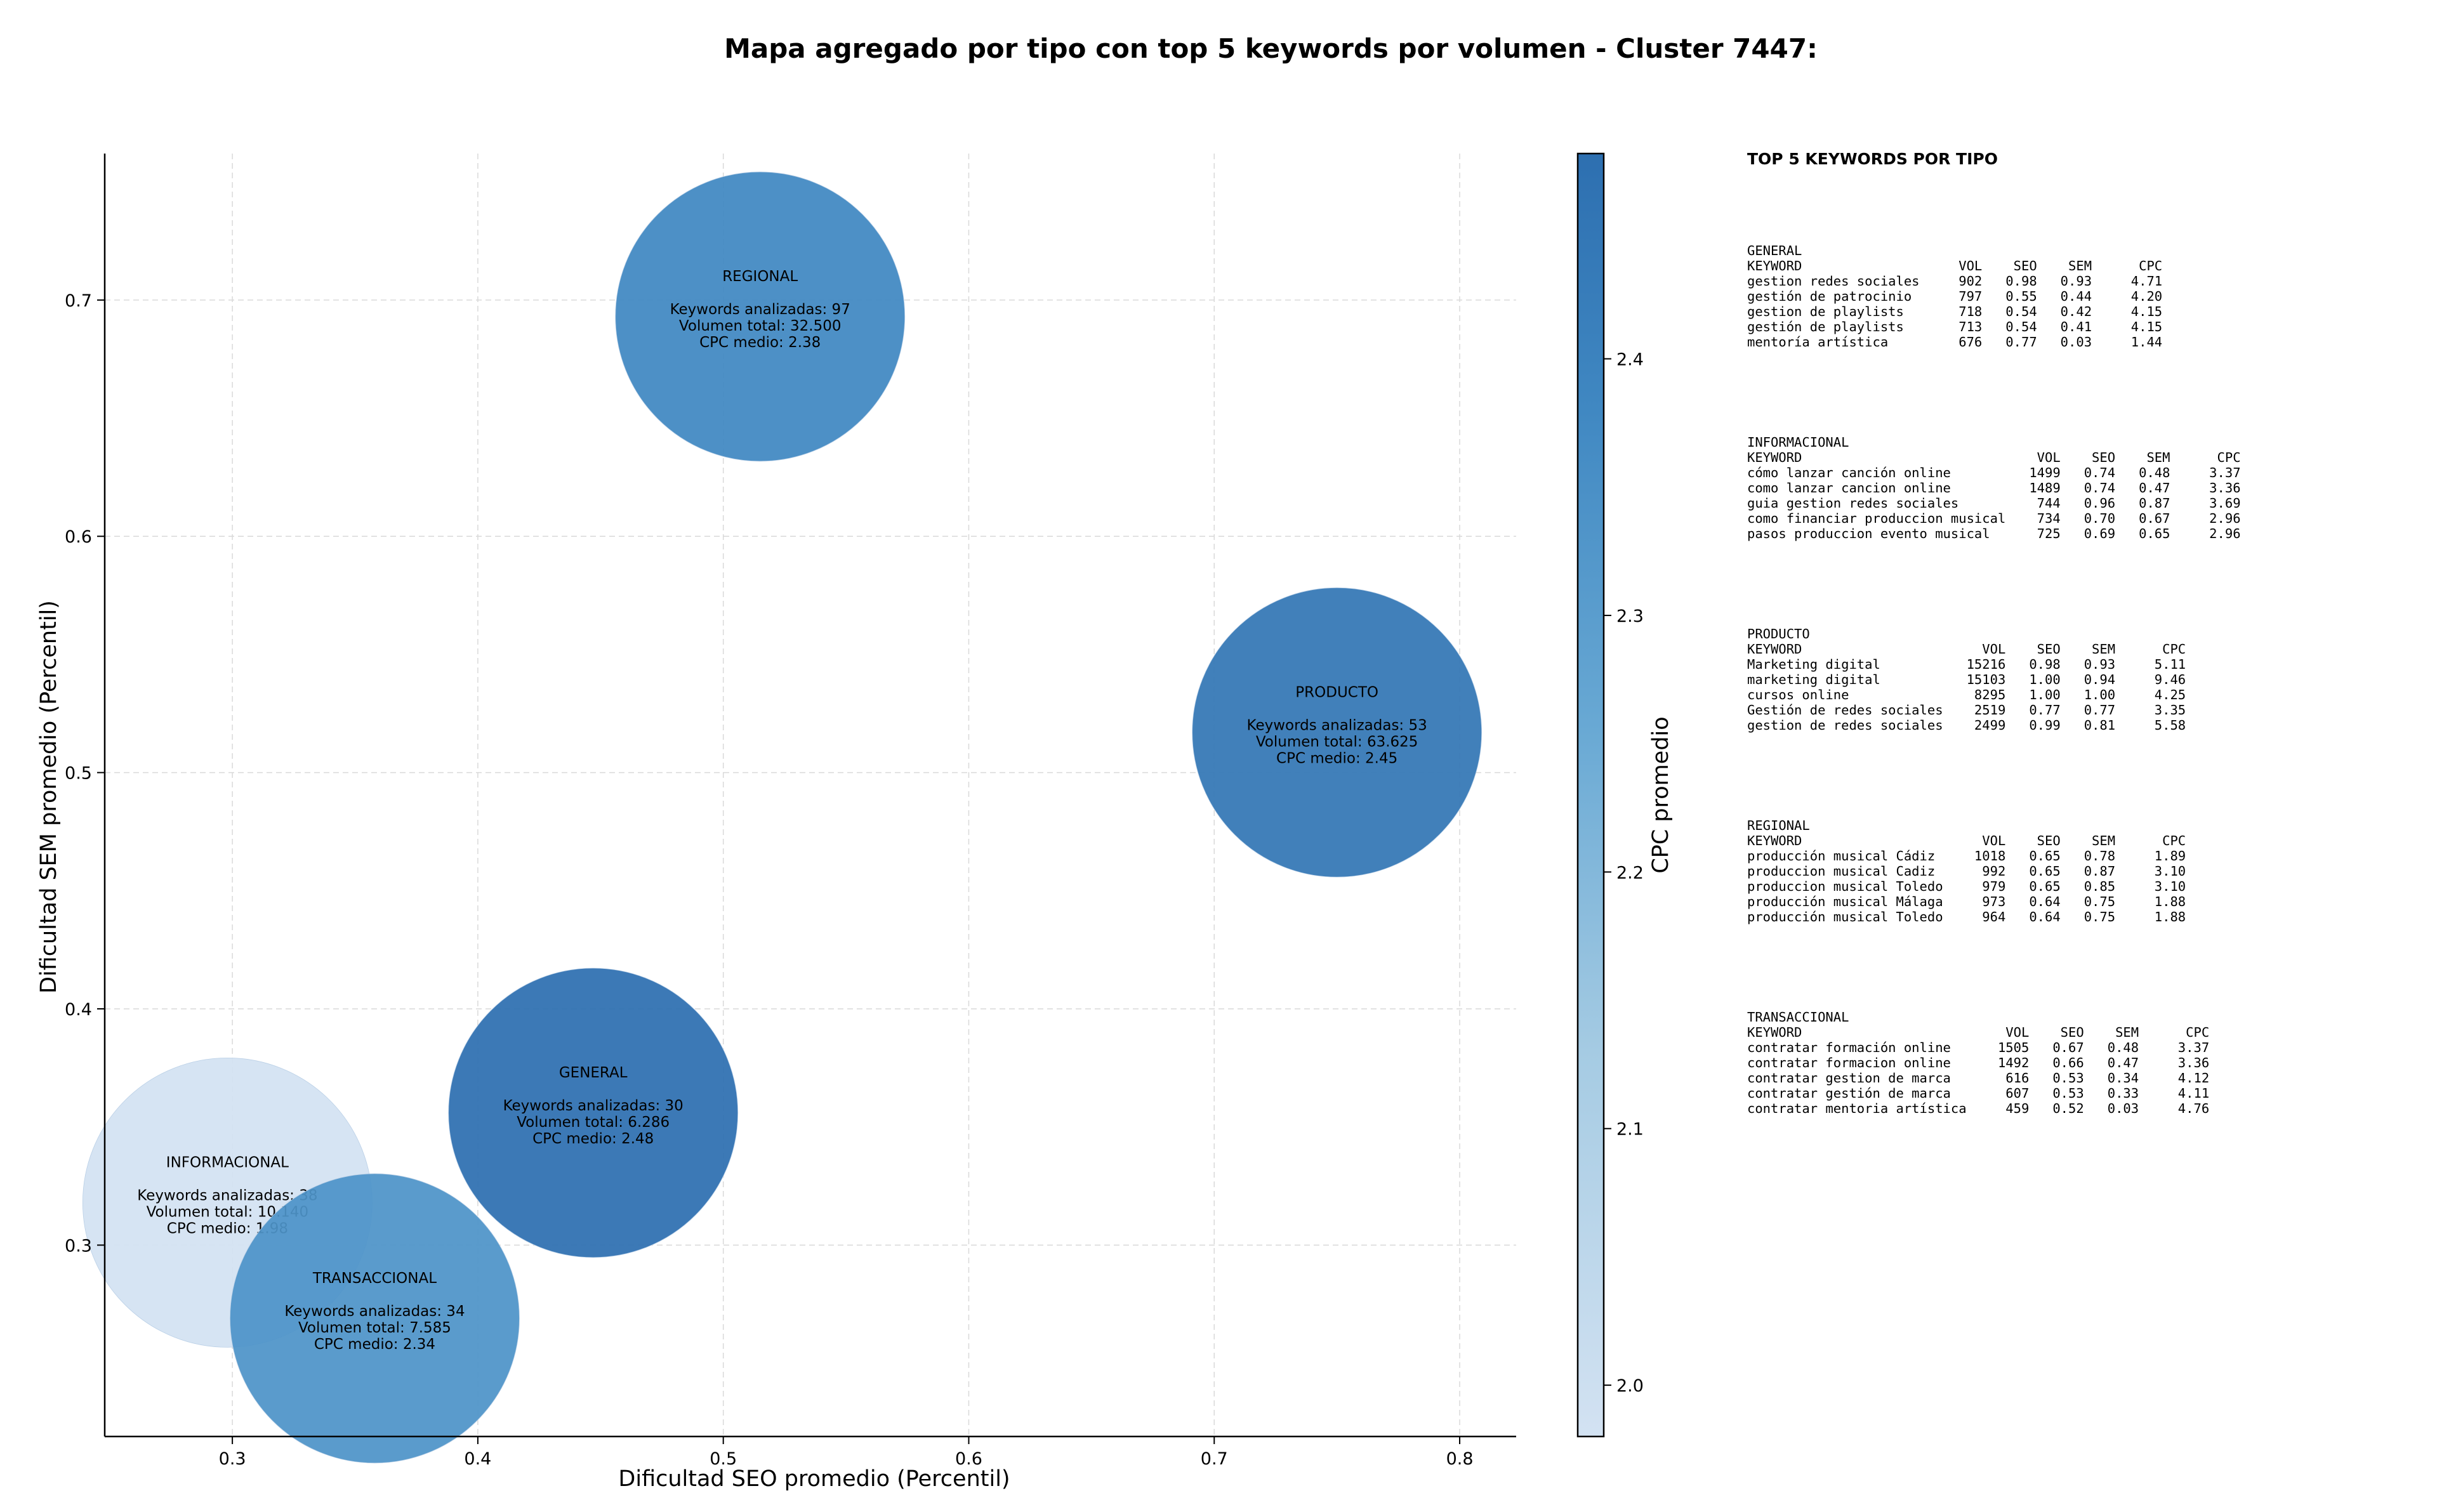 This screenshot has height=1512, width=2437. Describe the element at coordinates (1955, 312) in the screenshot. I see `section-row: gestion de playlists 718 0.54 0.42 4.15` at that location.